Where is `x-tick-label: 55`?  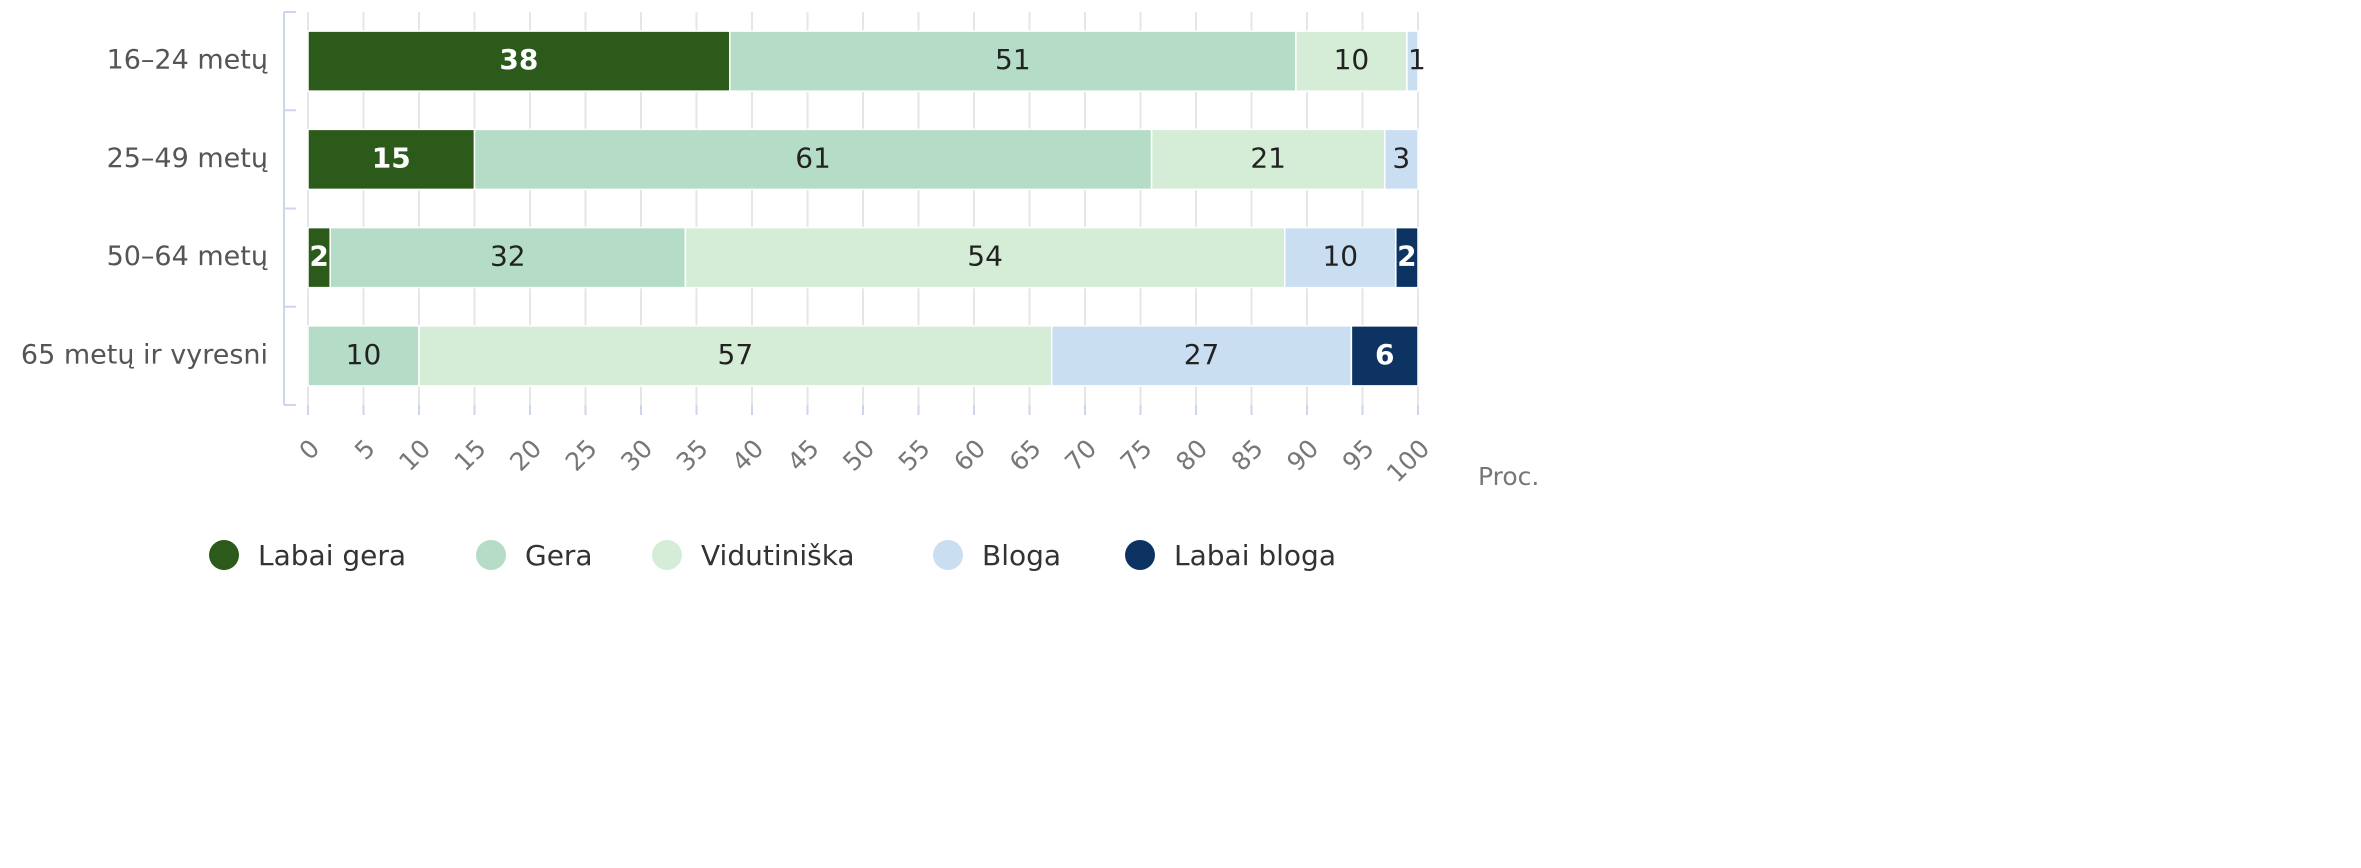
x-tick-label: 55 is located at coordinates (914, 455).